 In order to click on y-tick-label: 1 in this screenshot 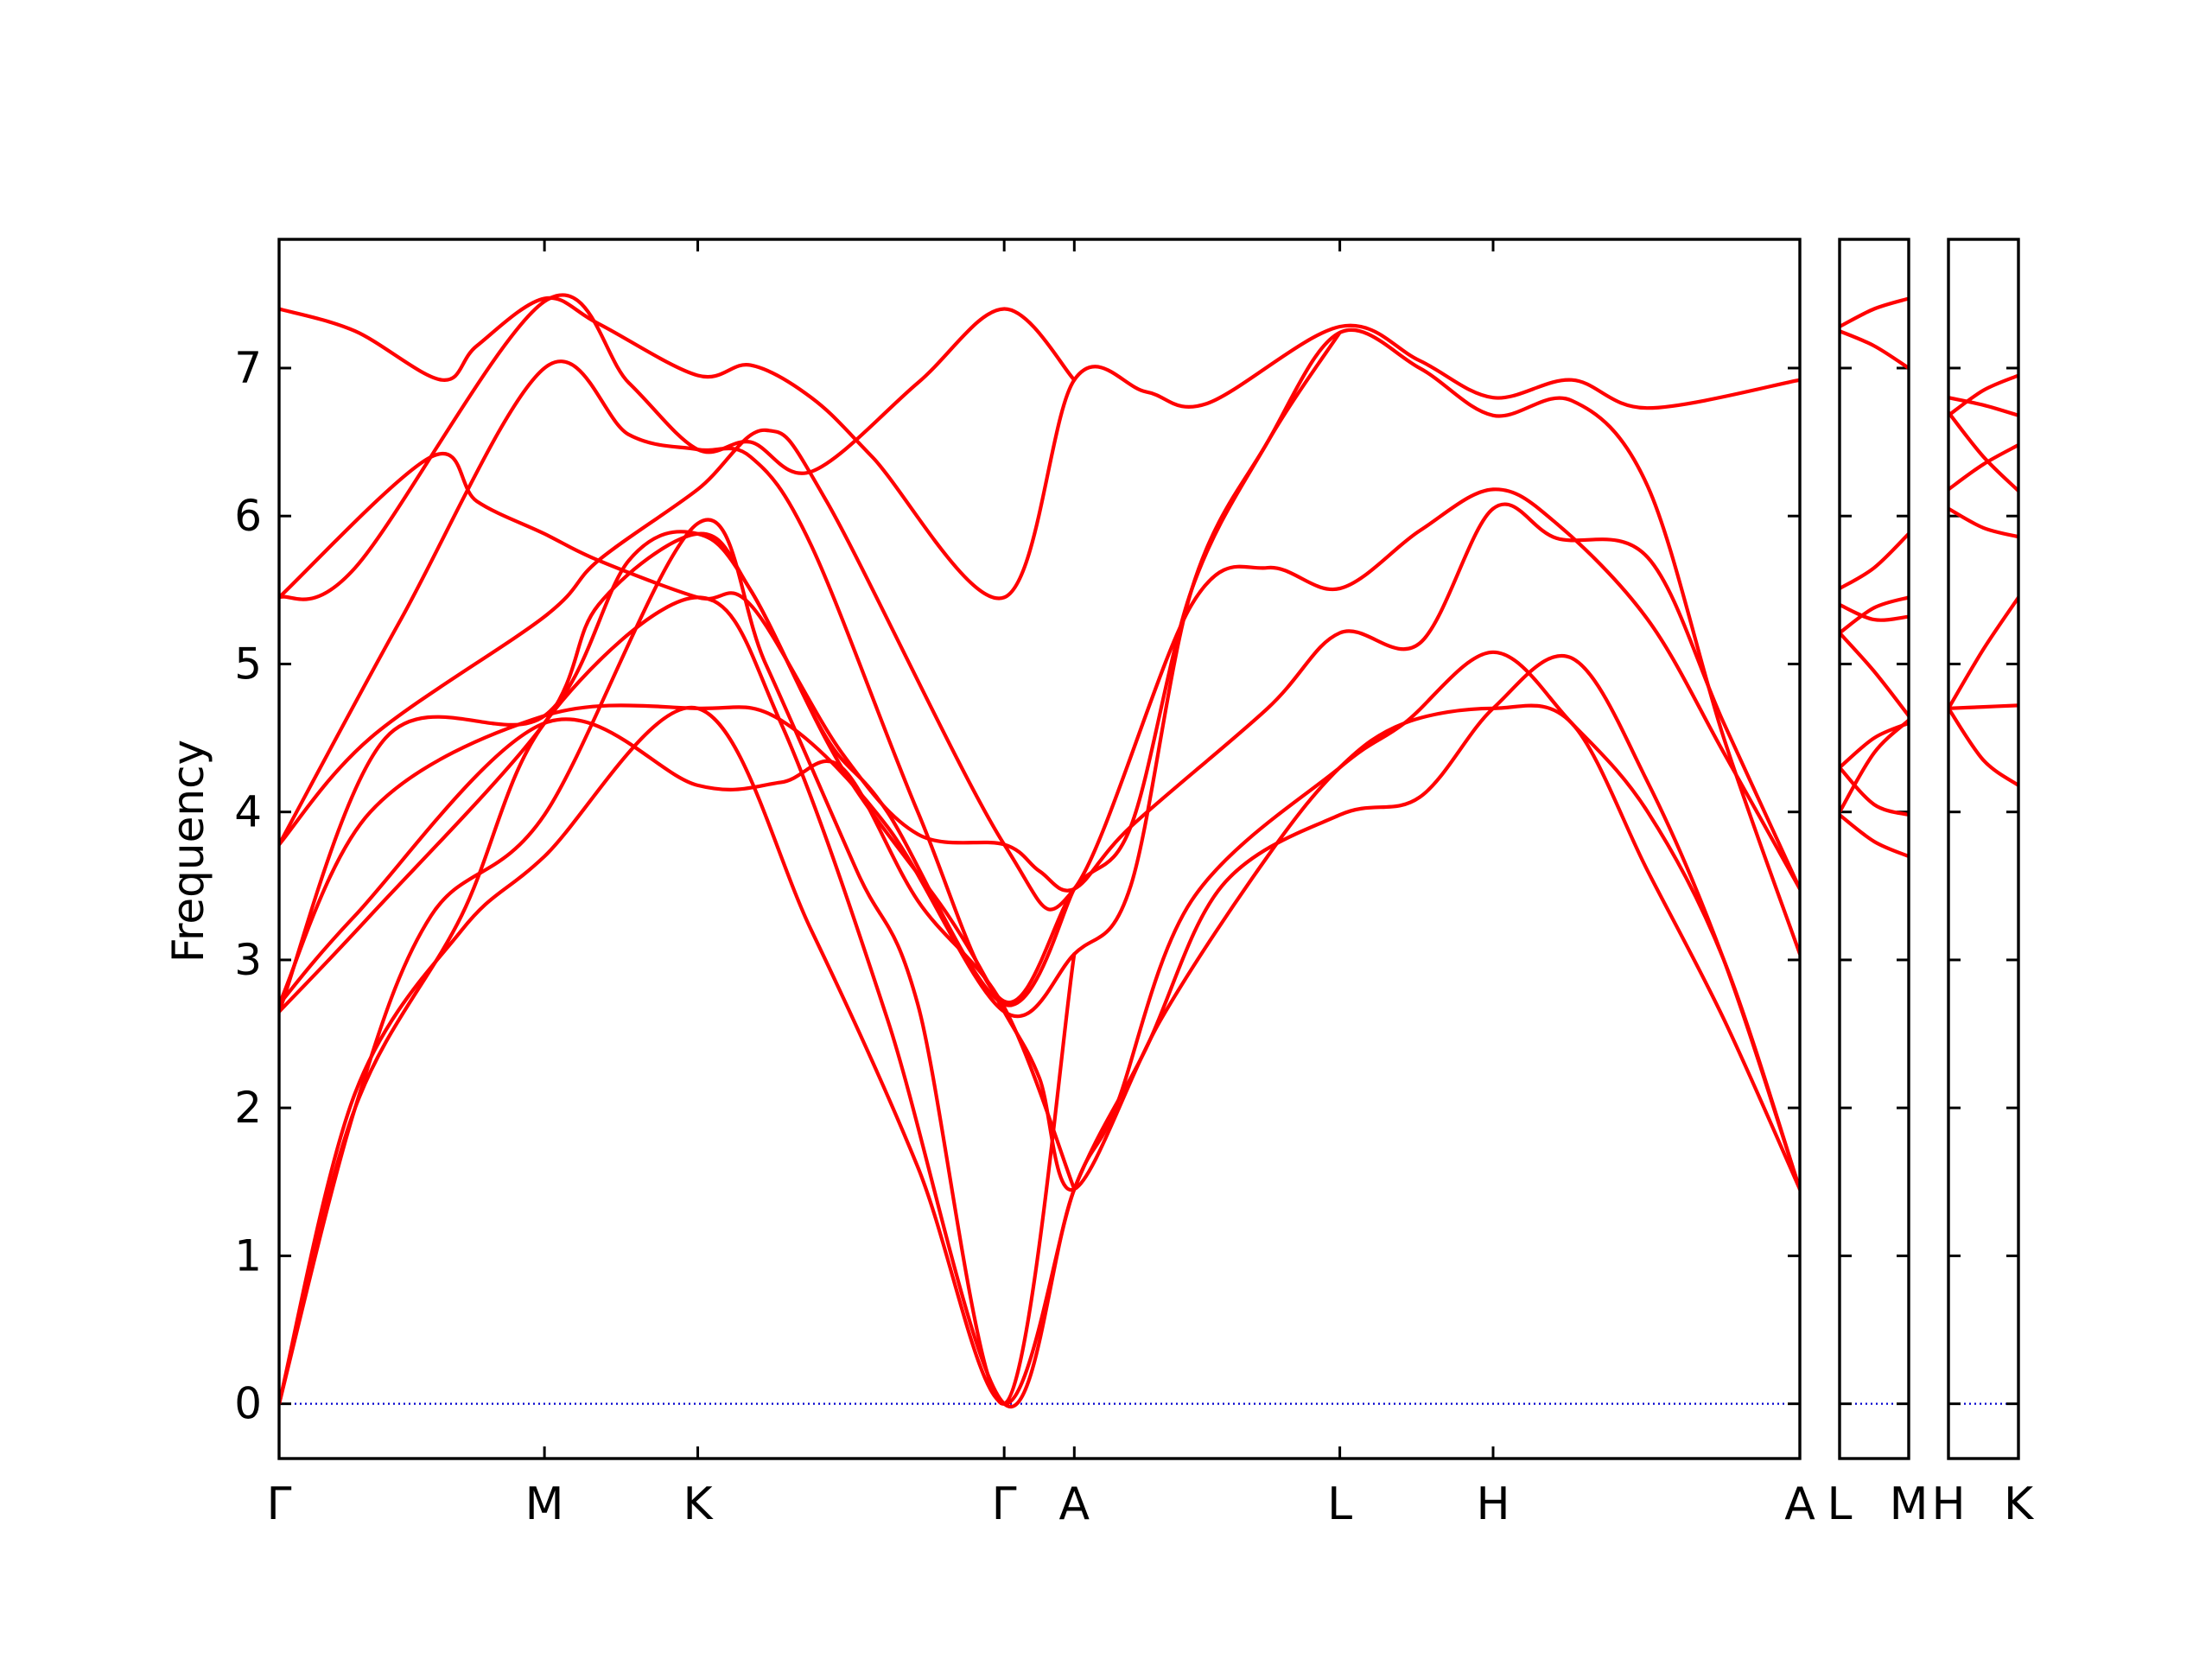, I will do `click(248, 1255)`.